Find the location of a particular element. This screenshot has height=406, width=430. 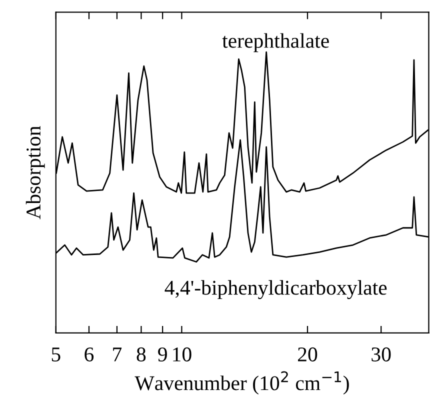

x-tick-label: 10 is located at coordinates (182, 354).